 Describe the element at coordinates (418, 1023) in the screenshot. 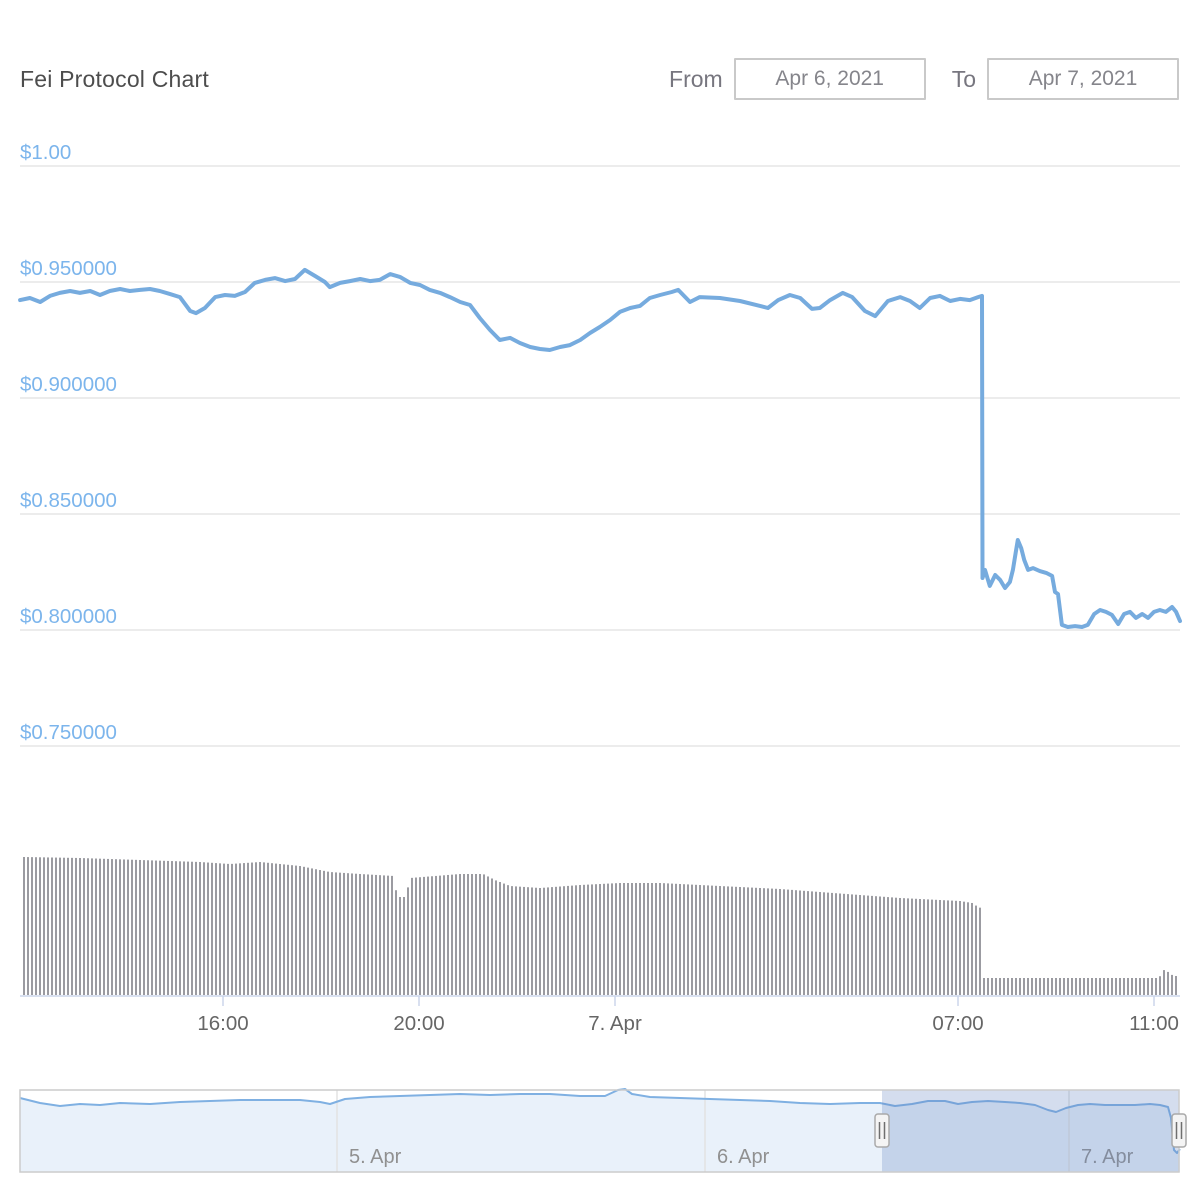

I see `x-axis-label: 20:00` at that location.